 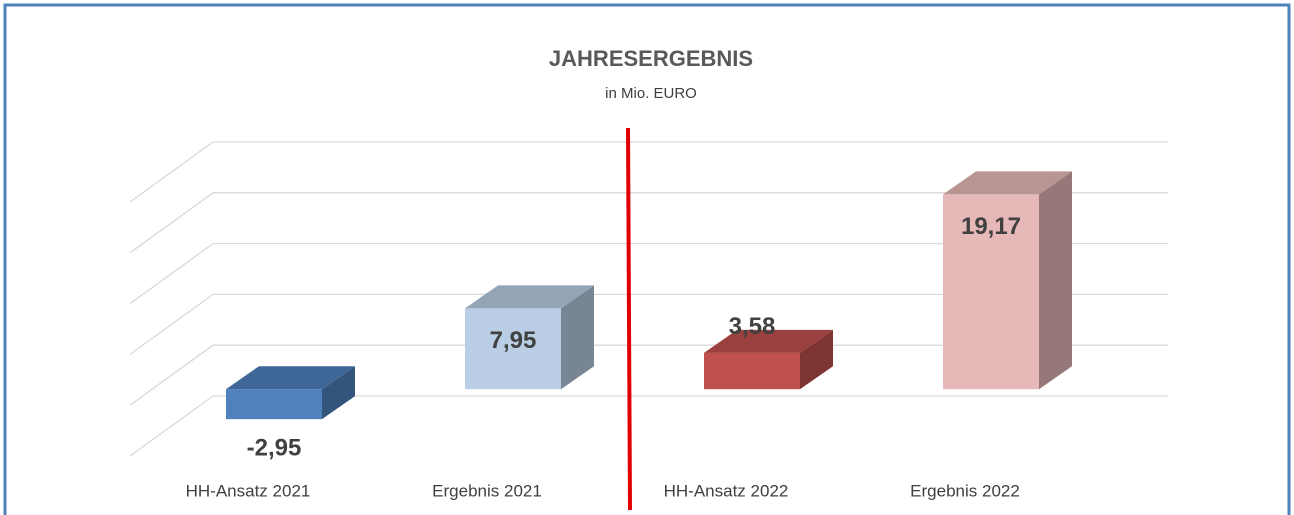 What do you see at coordinates (752, 326) in the screenshot?
I see `value-label: 3,58` at bounding box center [752, 326].